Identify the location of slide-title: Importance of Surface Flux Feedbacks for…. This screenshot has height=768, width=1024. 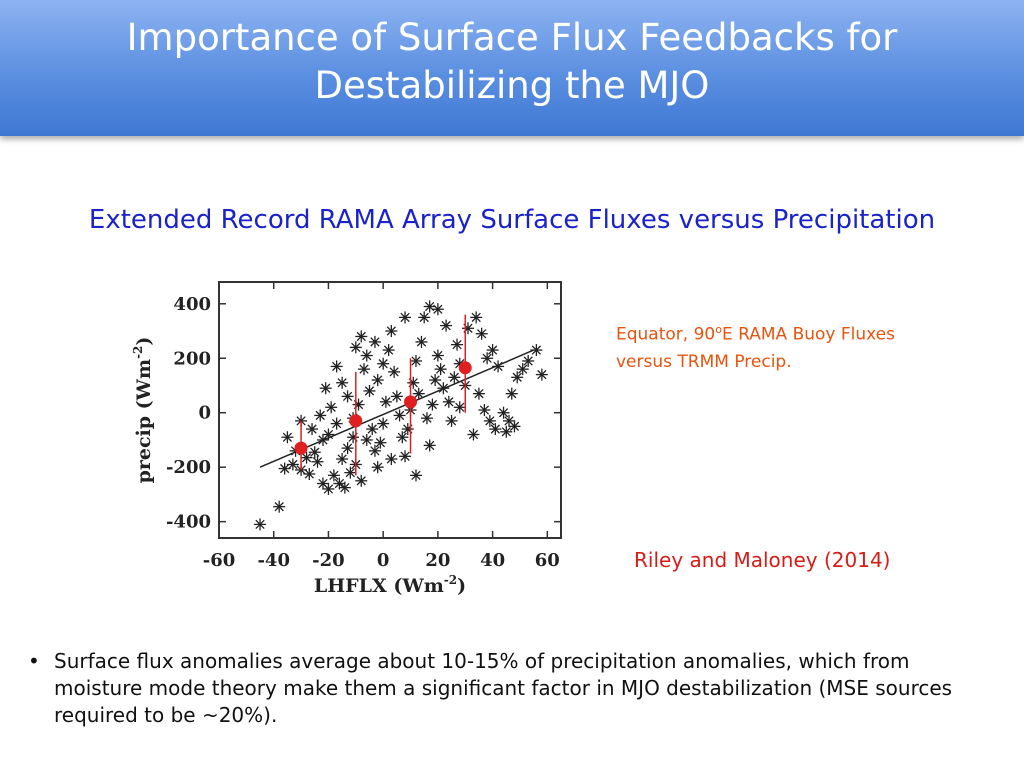
(512, 62).